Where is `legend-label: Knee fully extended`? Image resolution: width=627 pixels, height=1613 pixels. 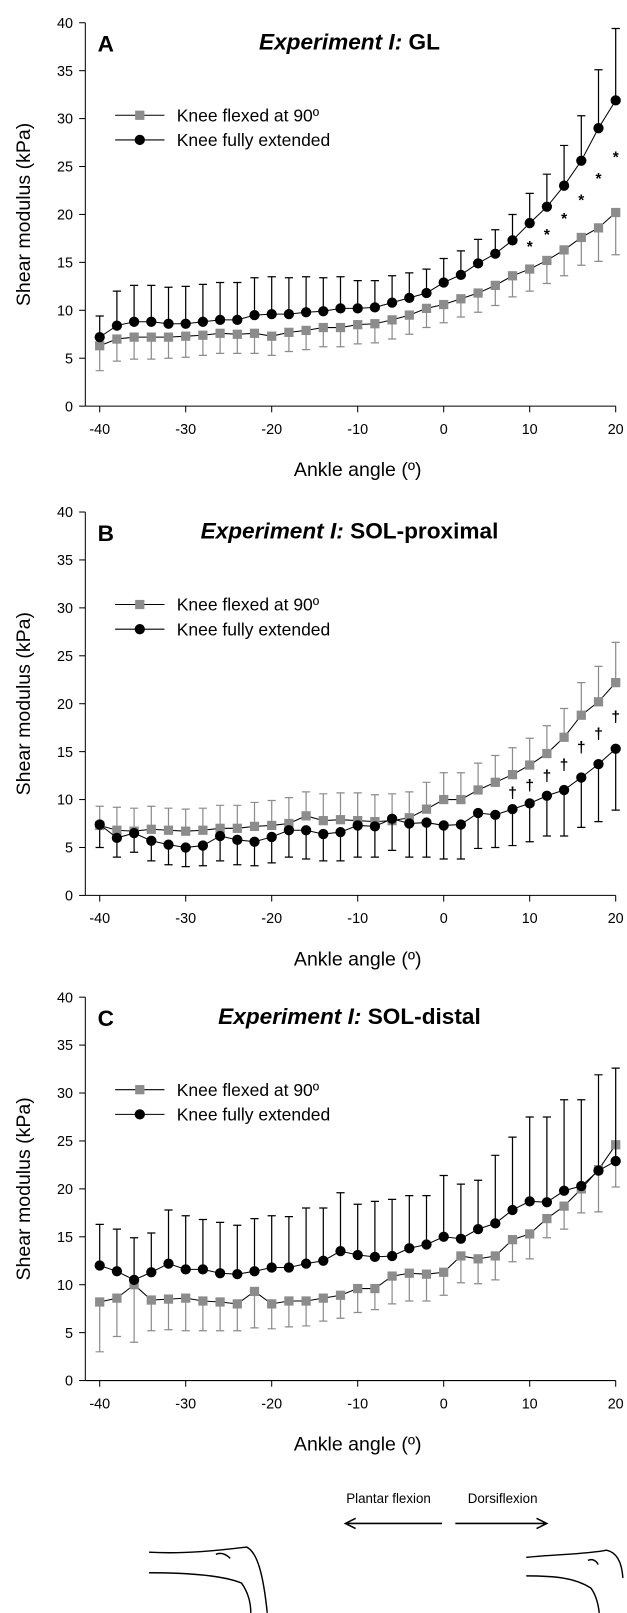 legend-label: Knee fully extended is located at coordinates (253, 1115).